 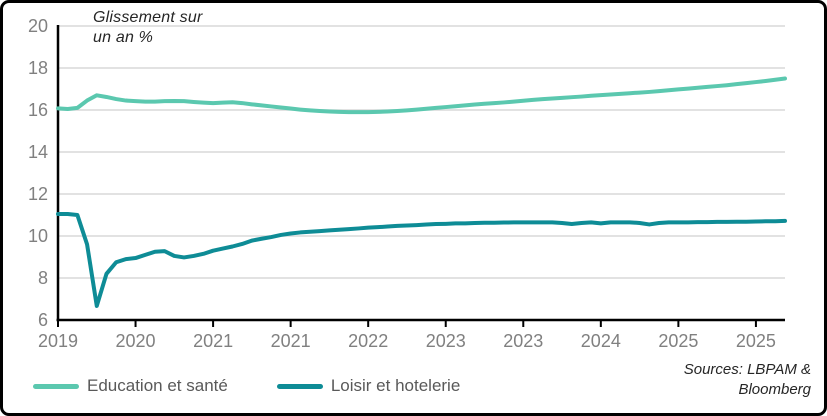 I want to click on y-axis-tick-label: 16, so click(x=38, y=110).